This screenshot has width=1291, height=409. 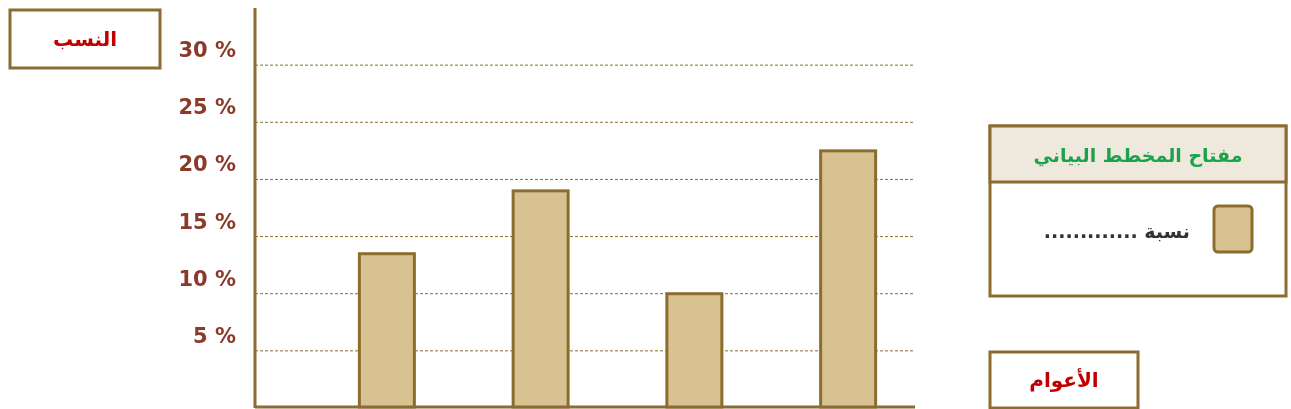 I want to click on text: الأعوام, so click(x=1064, y=379).